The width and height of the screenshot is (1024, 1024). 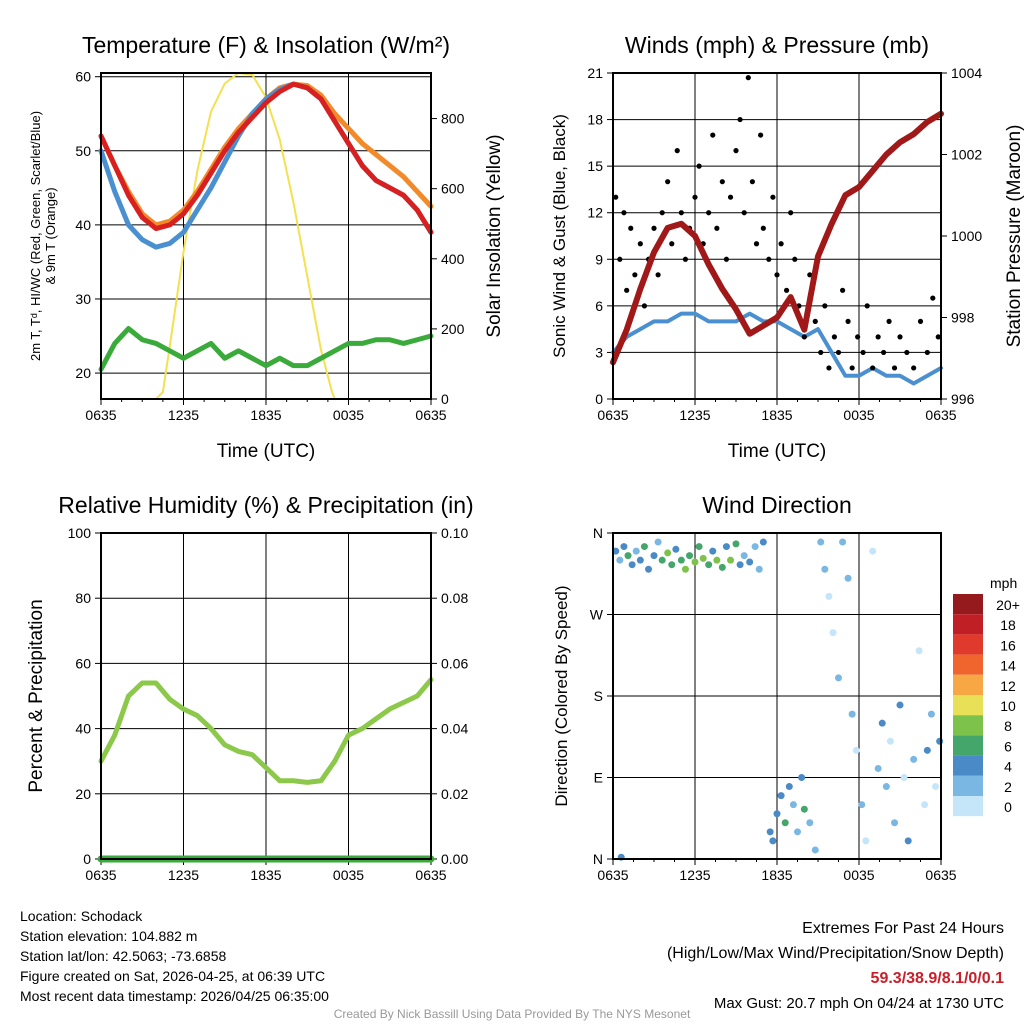 I want to click on legend-label: 14, so click(x=1008, y=666).